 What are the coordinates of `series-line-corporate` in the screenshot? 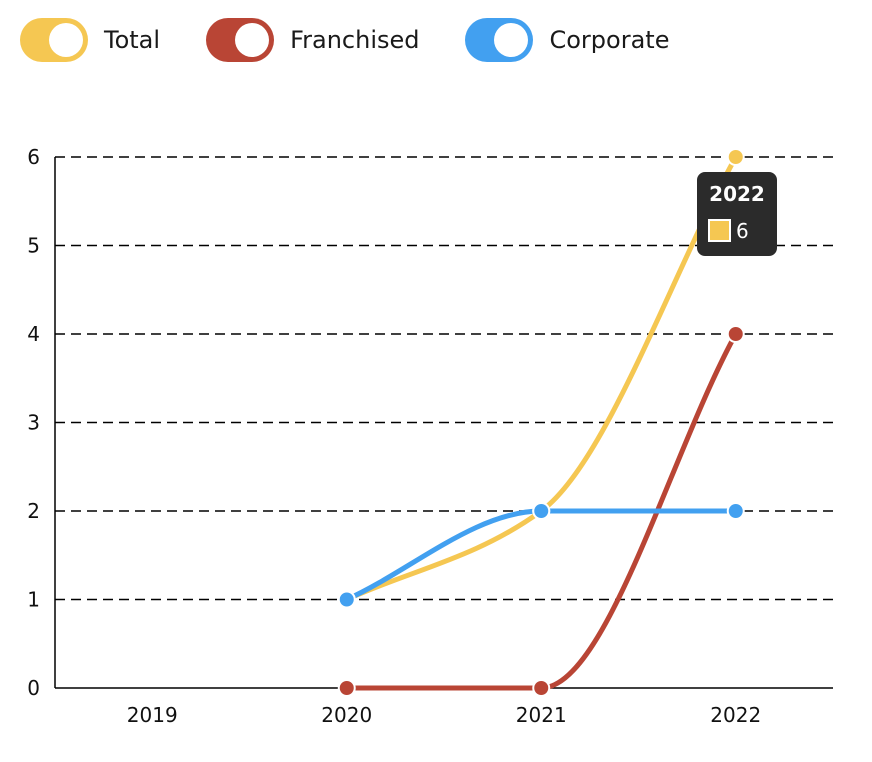 It's located at (541, 555).